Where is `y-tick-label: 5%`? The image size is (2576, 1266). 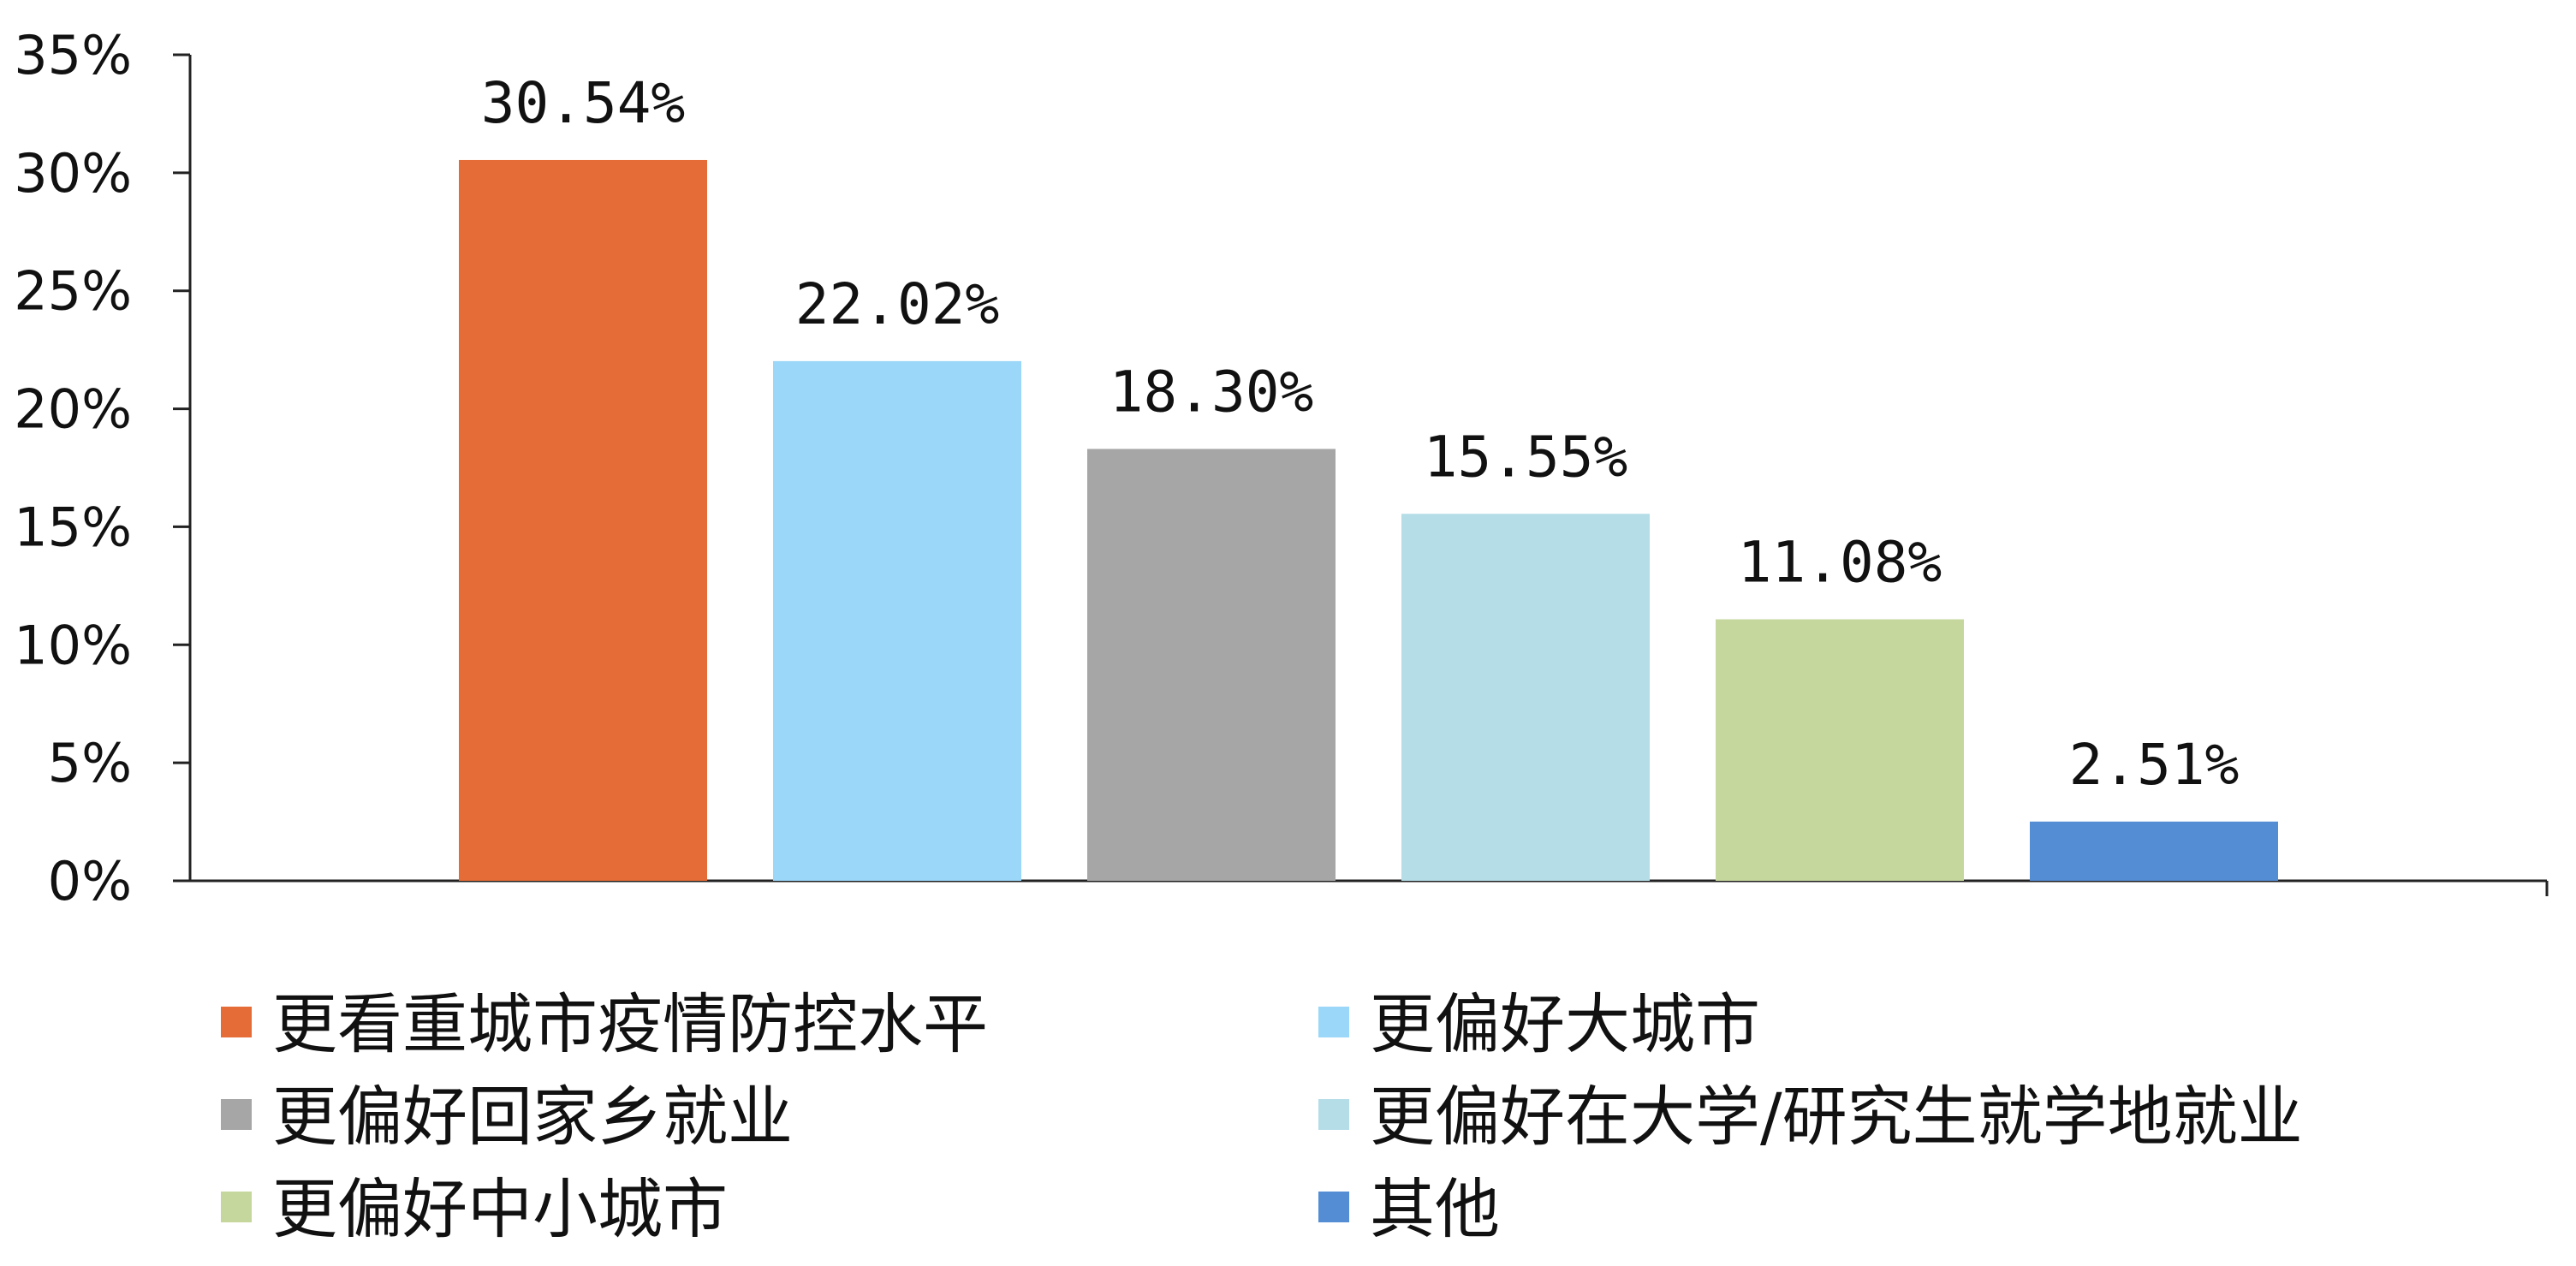 y-tick-label: 5% is located at coordinates (90, 763).